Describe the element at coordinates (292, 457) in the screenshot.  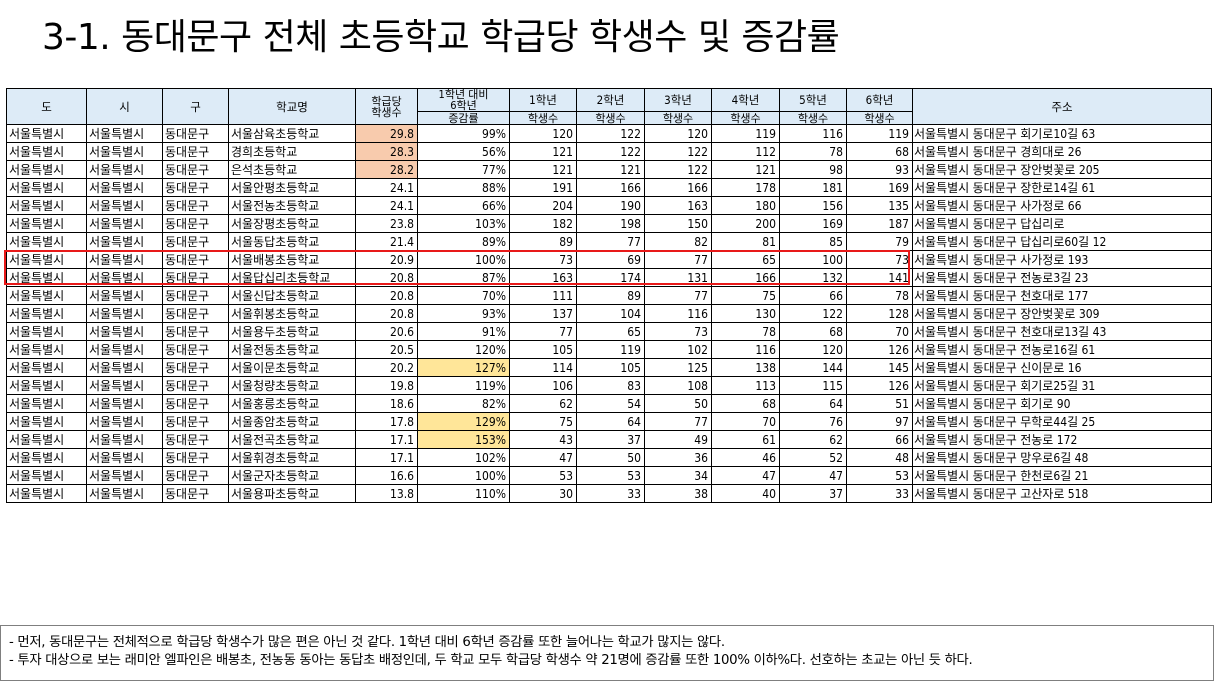
I see `cell-school: 서울휘경초등학교` at that location.